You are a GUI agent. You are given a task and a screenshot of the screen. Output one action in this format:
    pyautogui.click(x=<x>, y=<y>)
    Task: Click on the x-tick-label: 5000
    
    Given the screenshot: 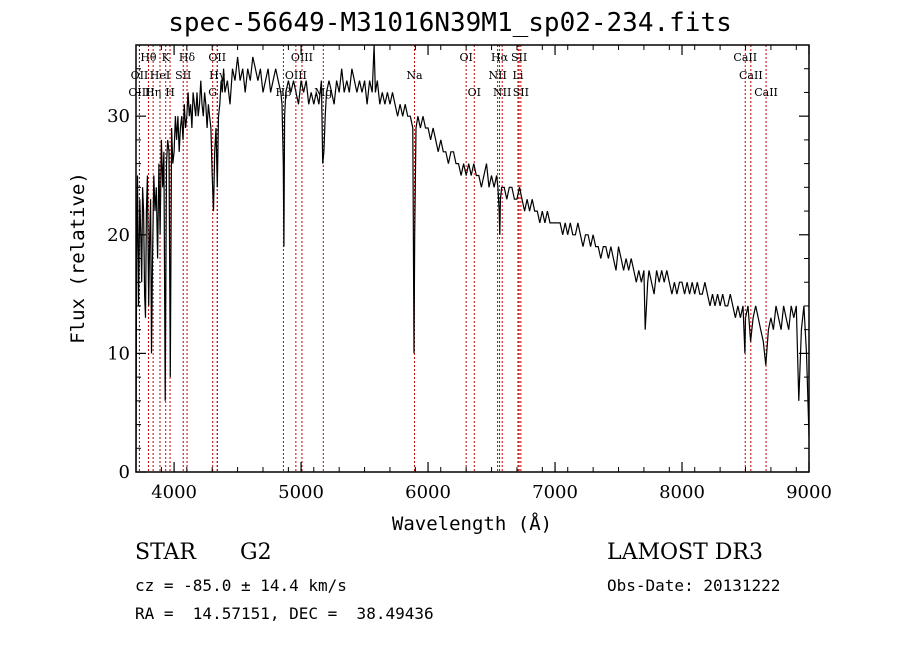 What is the action you would take?
    pyautogui.click(x=301, y=492)
    